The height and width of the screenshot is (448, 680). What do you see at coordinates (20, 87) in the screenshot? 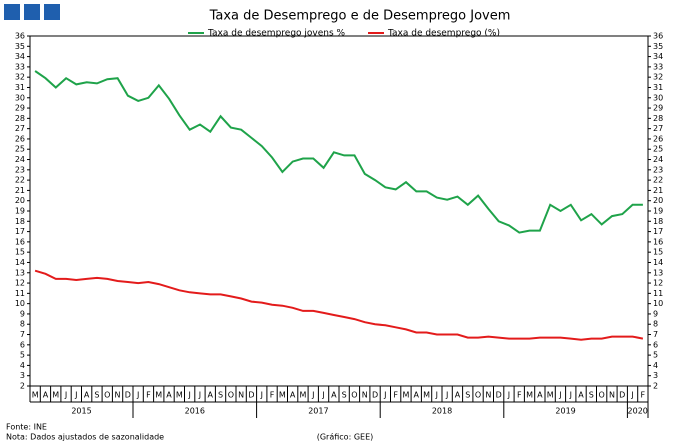
I see `y-tick-label: 31` at bounding box center [20, 87].